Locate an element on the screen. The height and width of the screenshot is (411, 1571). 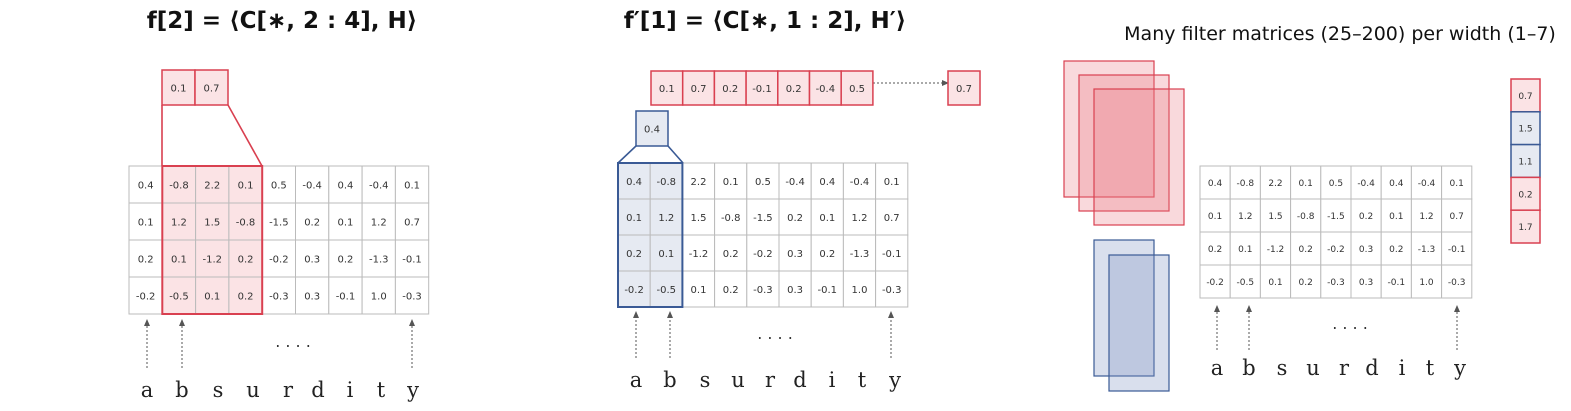
cell: 1.7 is located at coordinates (1525, 226).